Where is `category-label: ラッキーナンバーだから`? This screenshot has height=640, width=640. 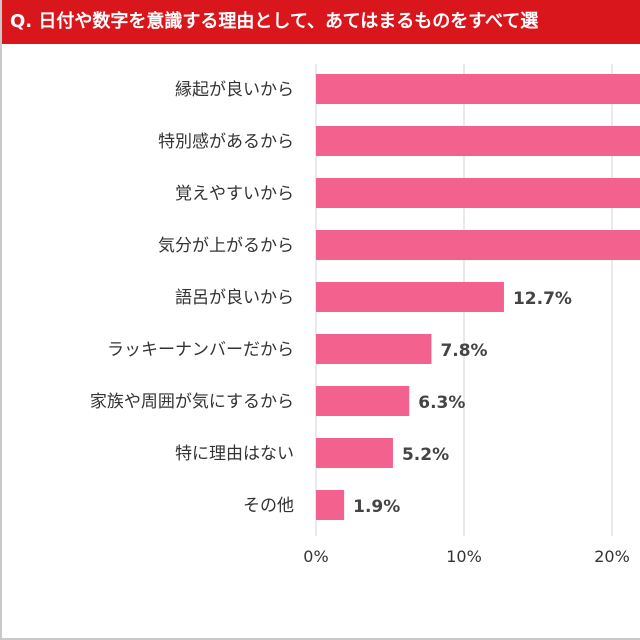 category-label: ラッキーナンバーだから is located at coordinates (200, 350).